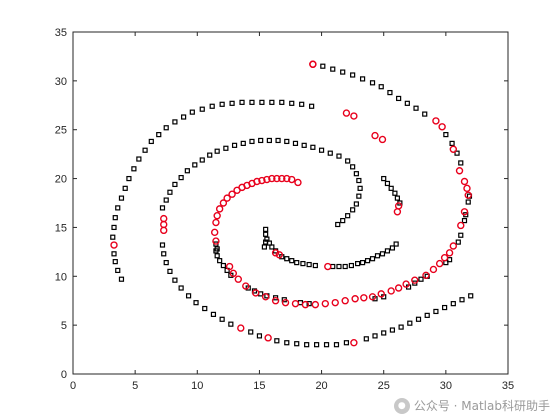 Image resolution: width=560 pixels, height=420 pixels. Describe the element at coordinates (446, 386) in the screenshot. I see `x-tick-label: 30` at that location.